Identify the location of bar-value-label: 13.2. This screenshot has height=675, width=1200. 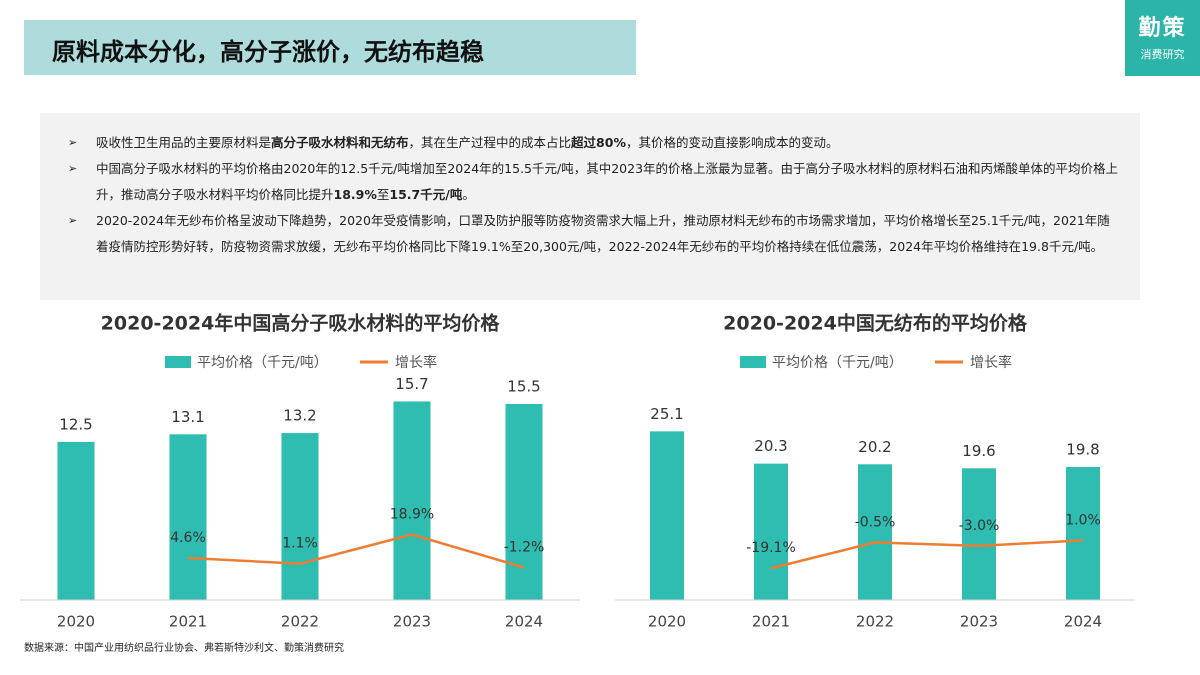
(299, 416).